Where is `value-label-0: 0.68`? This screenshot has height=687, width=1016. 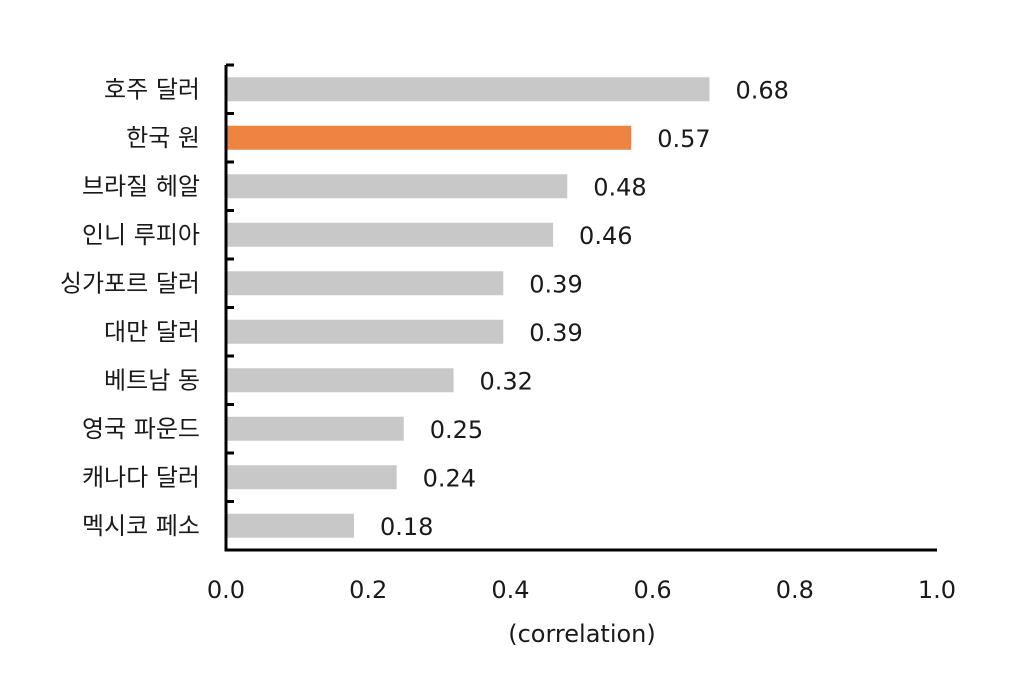 value-label-0: 0.68 is located at coordinates (761, 90).